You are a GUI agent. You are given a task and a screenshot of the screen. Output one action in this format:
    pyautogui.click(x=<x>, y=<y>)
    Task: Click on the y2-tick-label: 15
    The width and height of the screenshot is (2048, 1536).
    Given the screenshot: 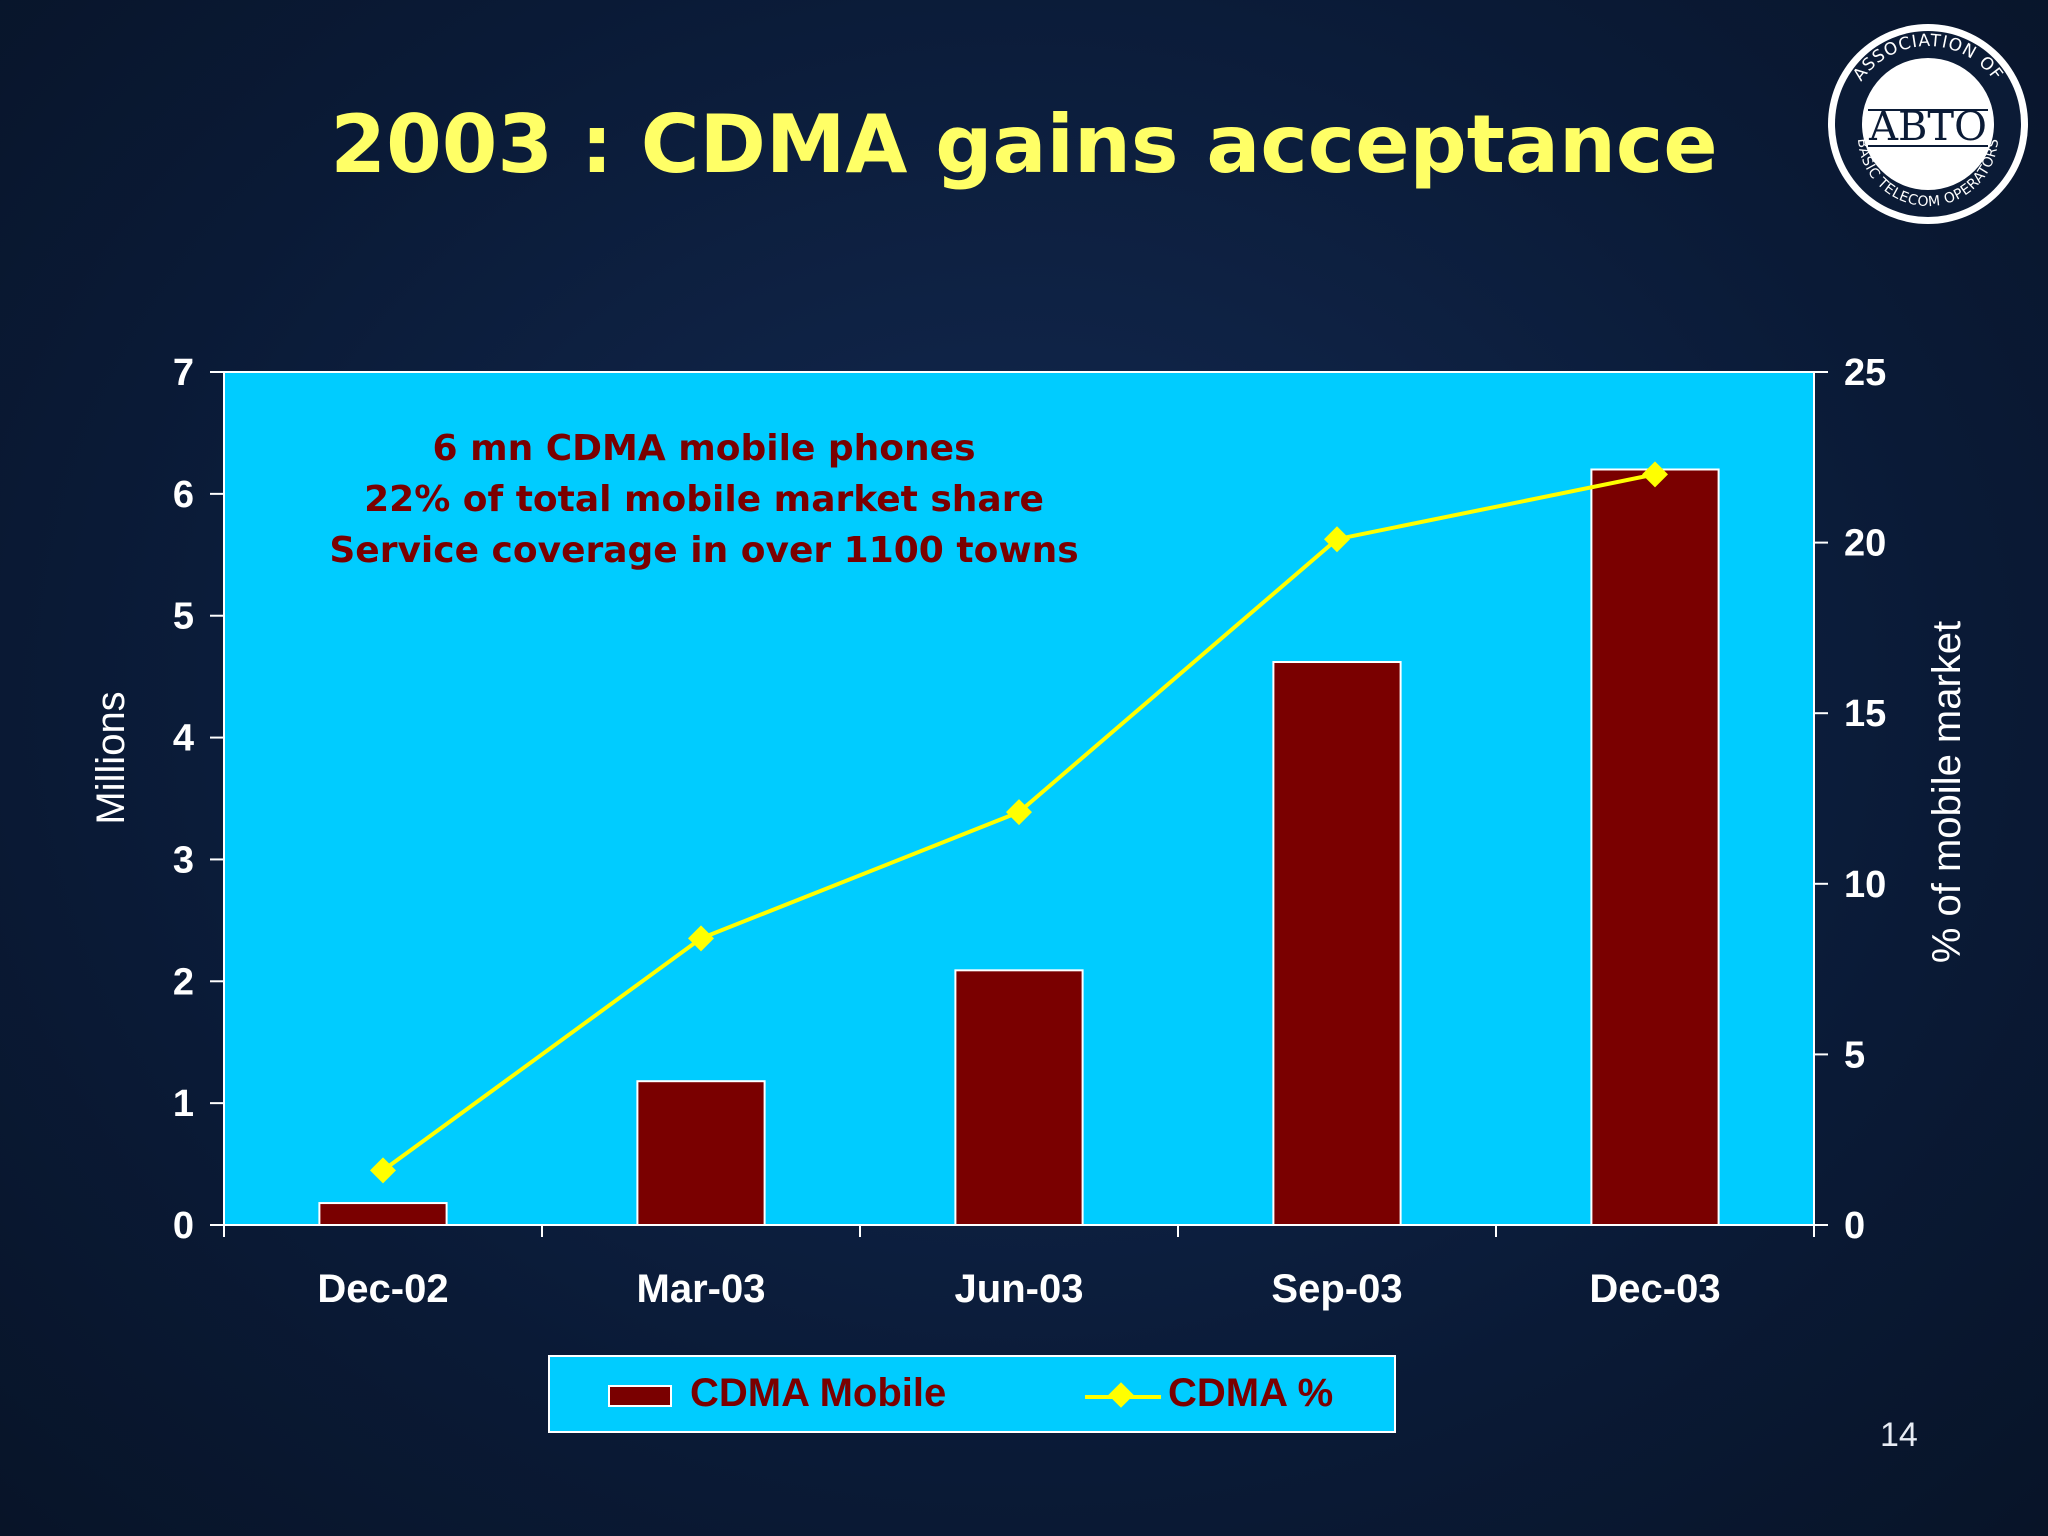 What is the action you would take?
    pyautogui.click(x=1865, y=714)
    